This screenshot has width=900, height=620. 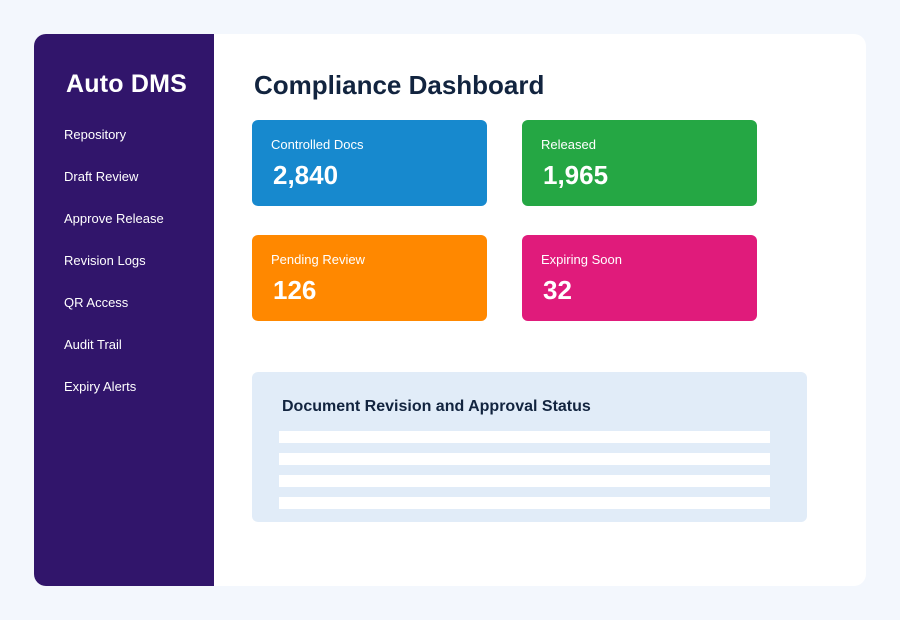 I want to click on sidebar-item-revision-logs: Revision Logs, so click(x=105, y=260).